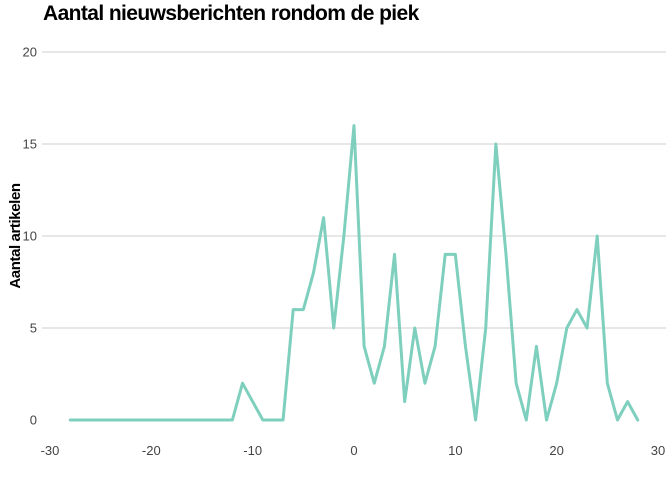 The height and width of the screenshot is (480, 672). What do you see at coordinates (556, 450) in the screenshot?
I see `x-tick-label: 20` at bounding box center [556, 450].